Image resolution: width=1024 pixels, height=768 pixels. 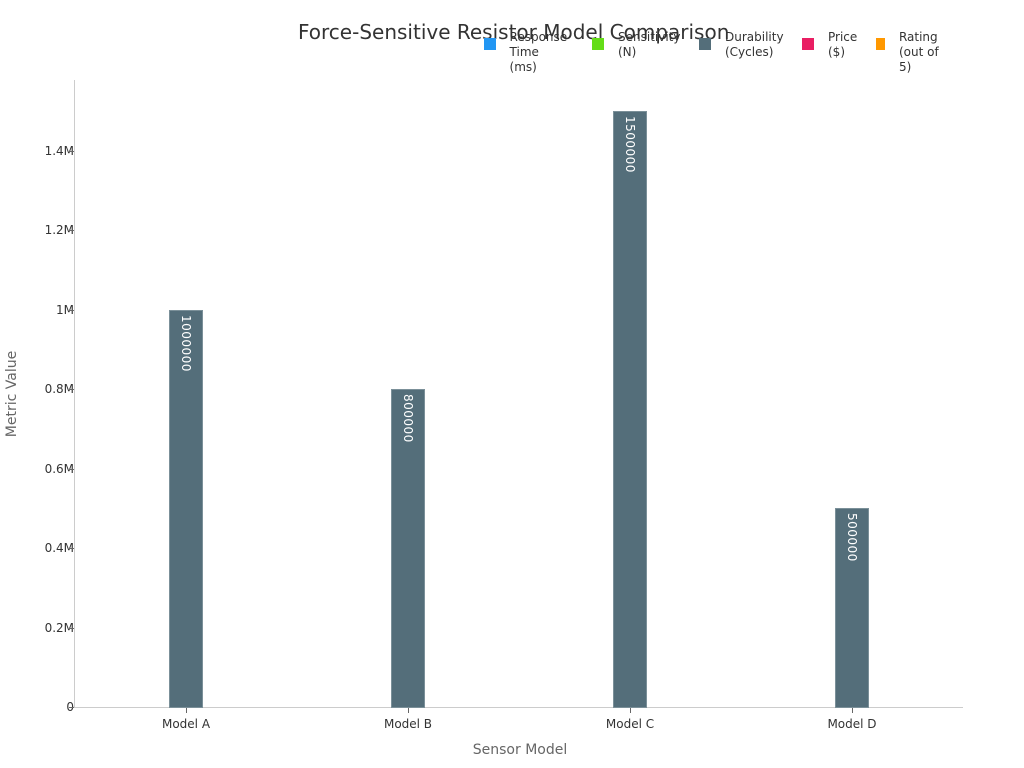 I want to click on x-tick-label: Model B, so click(x=408, y=724).